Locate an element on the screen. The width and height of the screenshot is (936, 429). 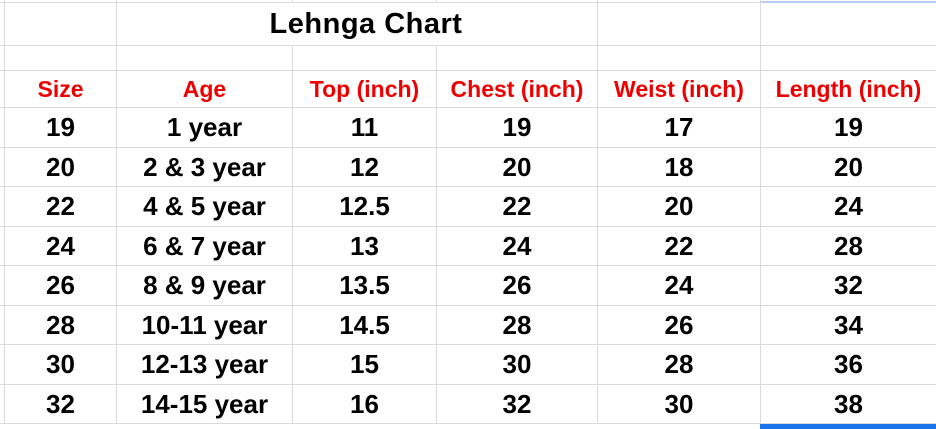
cell: 34 is located at coordinates (848, 324).